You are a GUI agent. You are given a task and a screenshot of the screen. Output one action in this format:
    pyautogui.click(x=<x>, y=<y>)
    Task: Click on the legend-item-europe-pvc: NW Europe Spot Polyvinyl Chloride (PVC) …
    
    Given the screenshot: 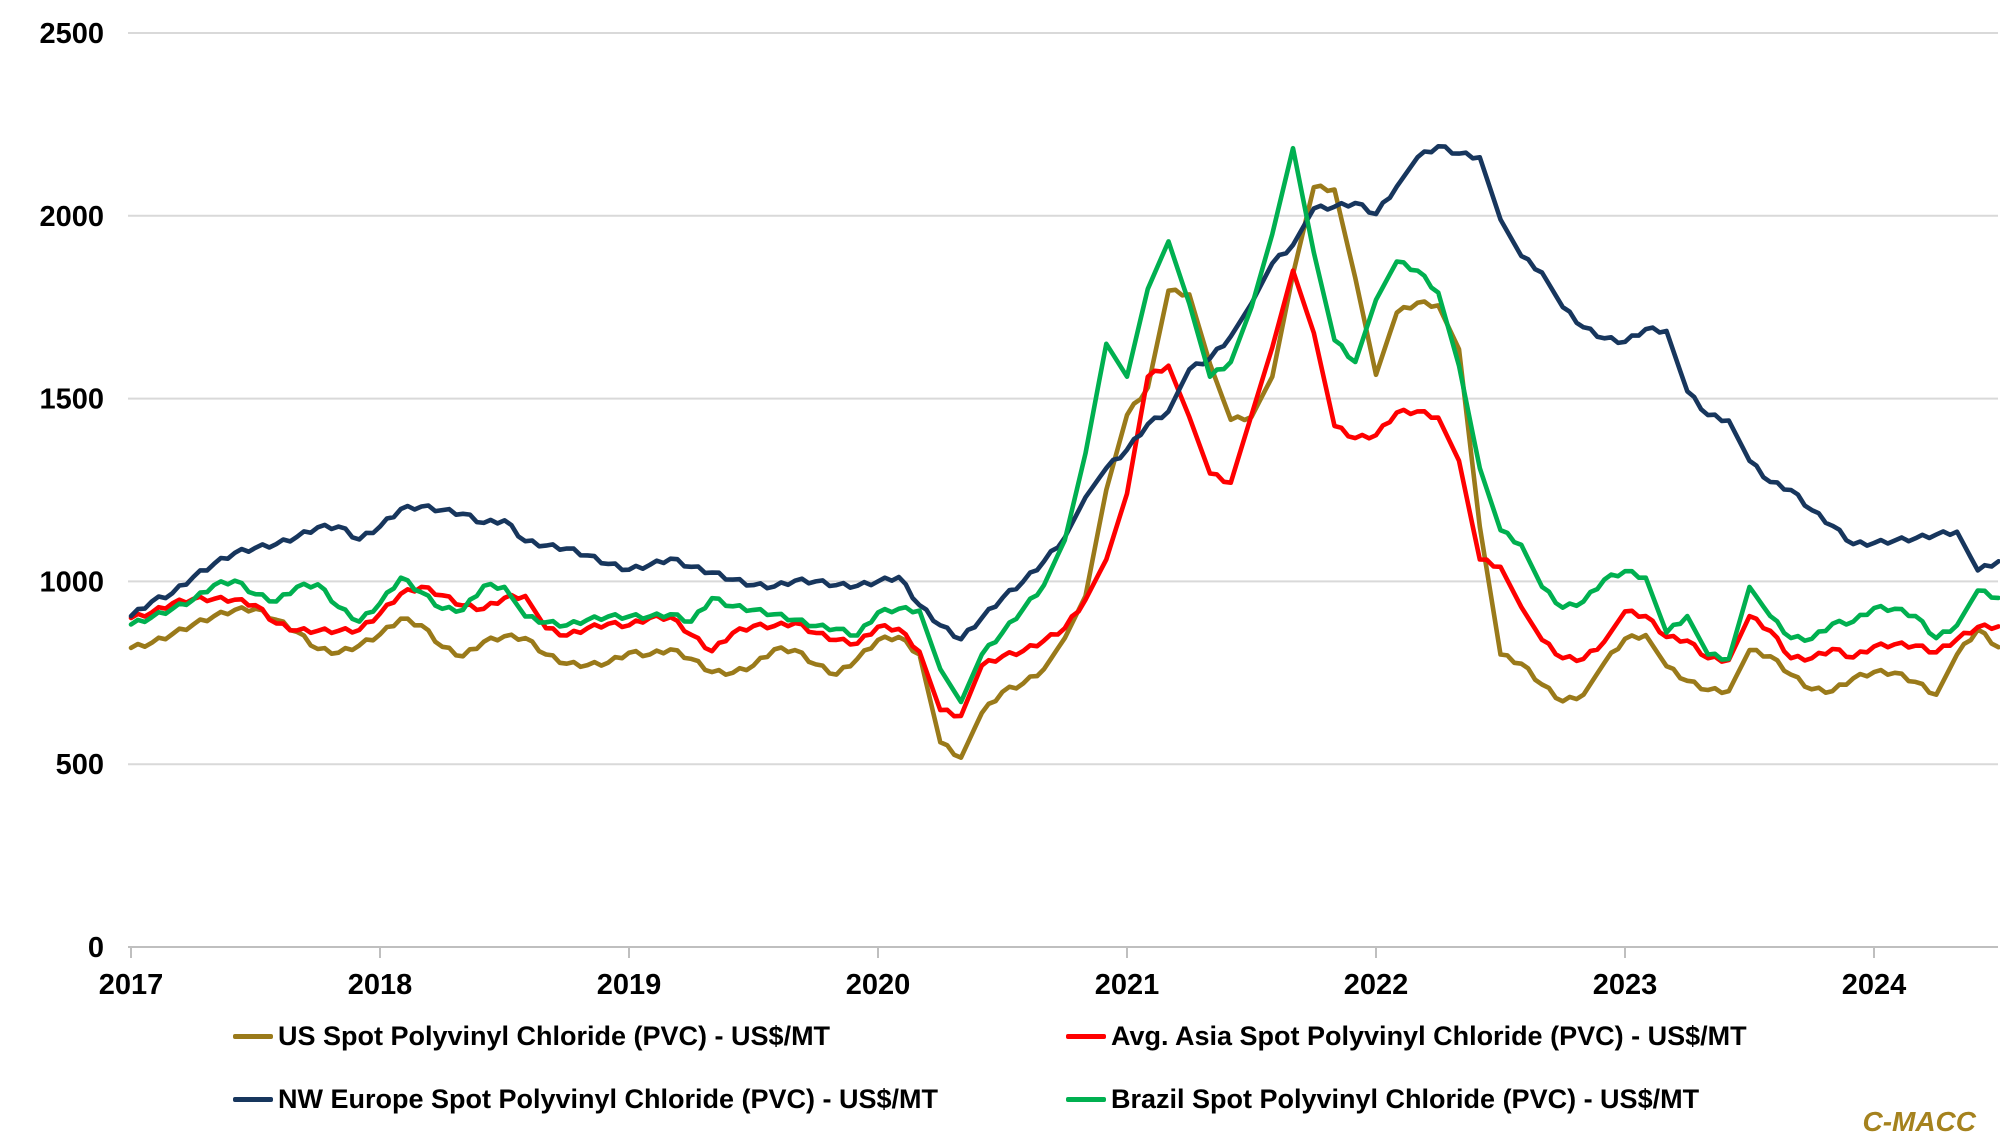 What is the action you would take?
    pyautogui.click(x=585, y=1099)
    